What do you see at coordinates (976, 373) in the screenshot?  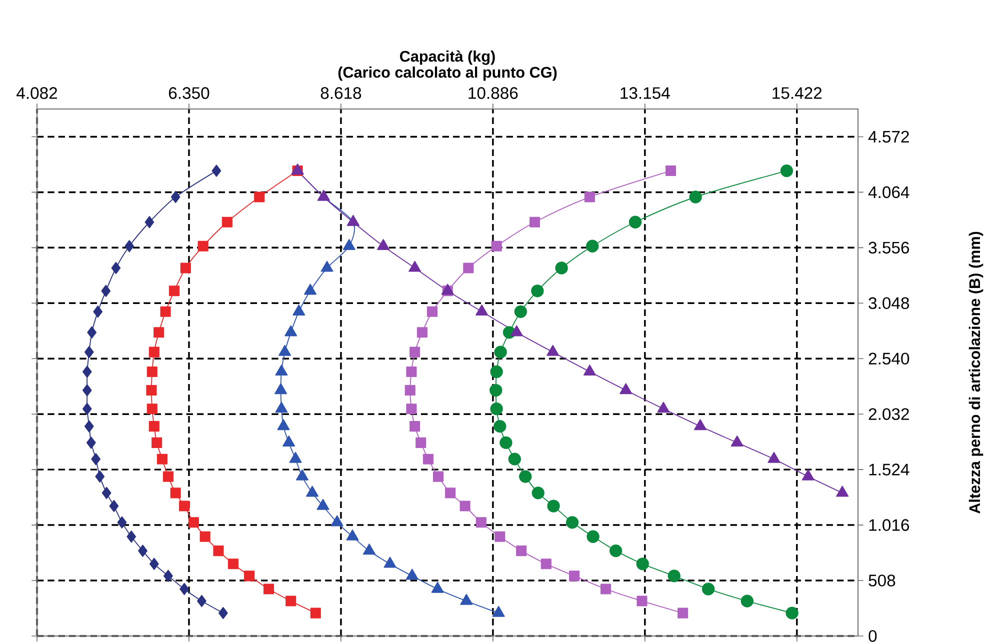 I see `y-axis-title: Altezza perno di articolazione (B) (mm)` at bounding box center [976, 373].